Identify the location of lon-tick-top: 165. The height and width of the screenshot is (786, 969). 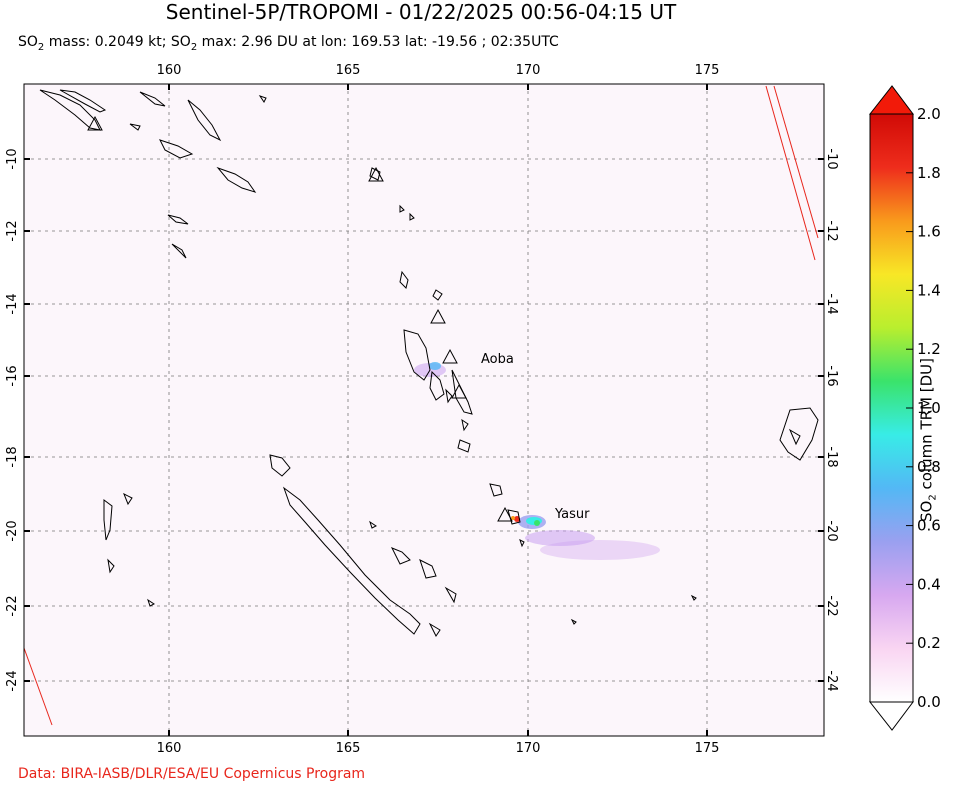
(348, 70).